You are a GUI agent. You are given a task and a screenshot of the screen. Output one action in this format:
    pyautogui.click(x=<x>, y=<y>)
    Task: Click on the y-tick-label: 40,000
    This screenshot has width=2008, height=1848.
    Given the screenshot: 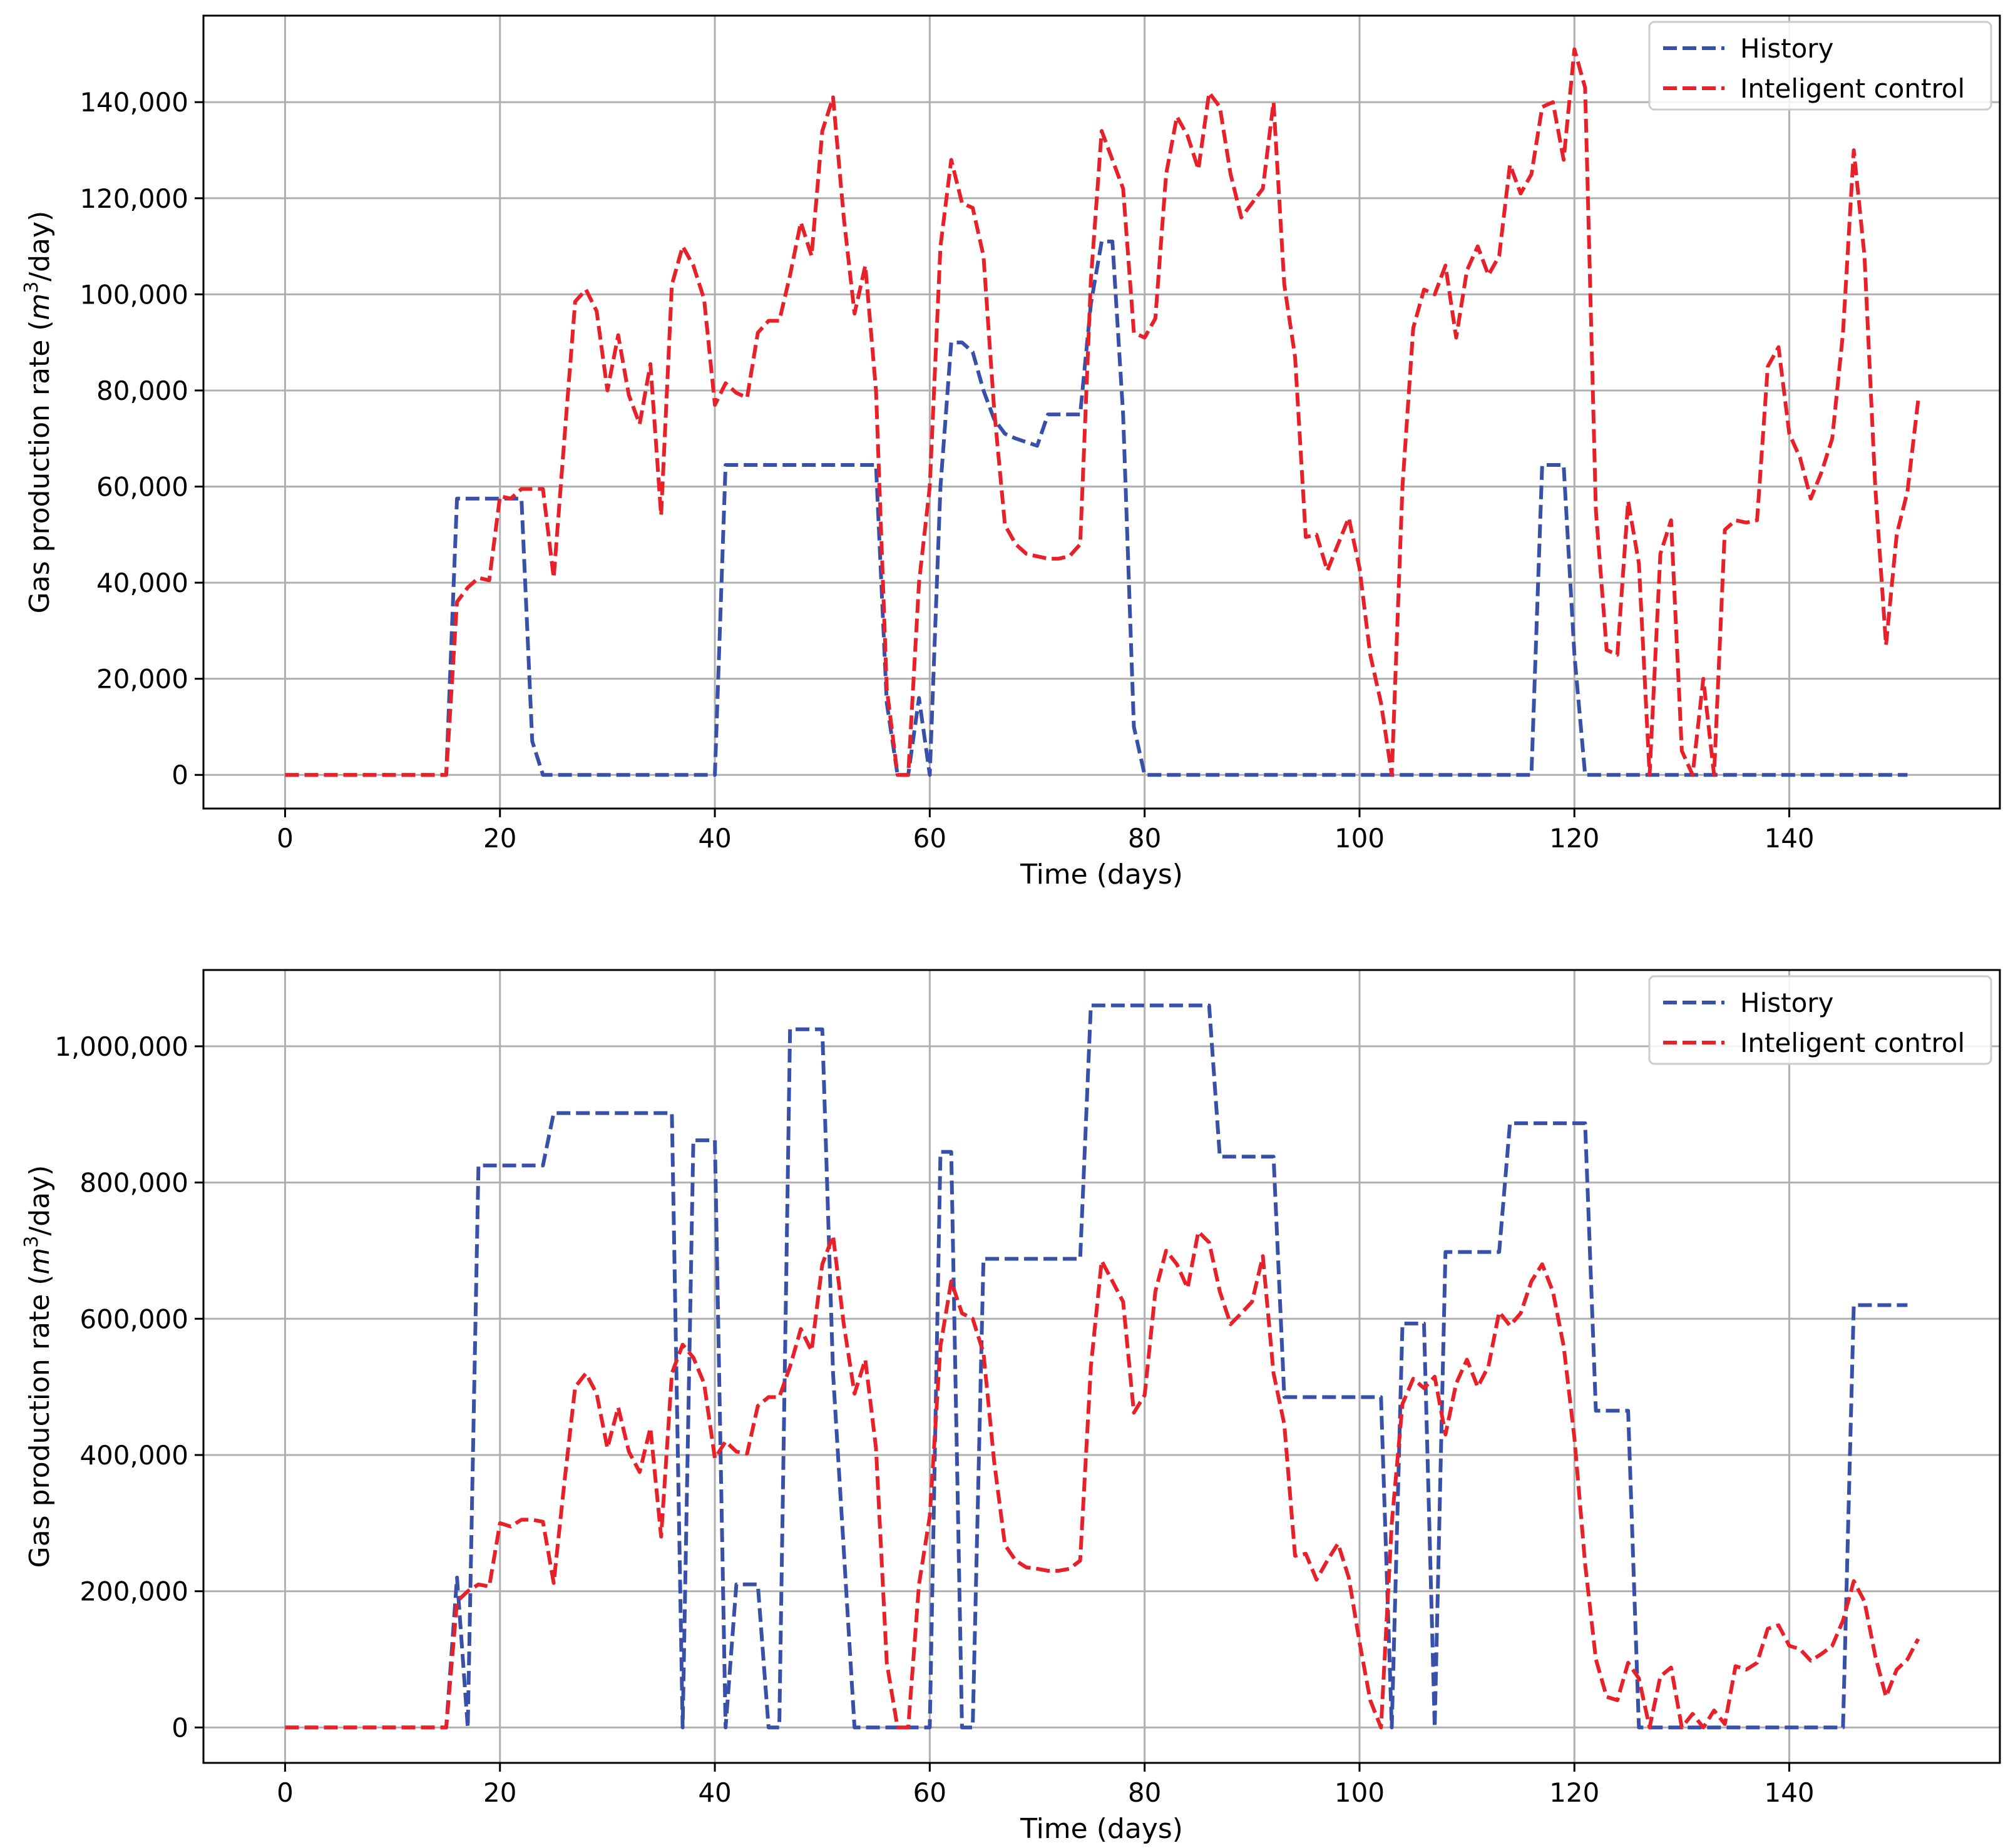 What is the action you would take?
    pyautogui.click(x=142, y=583)
    